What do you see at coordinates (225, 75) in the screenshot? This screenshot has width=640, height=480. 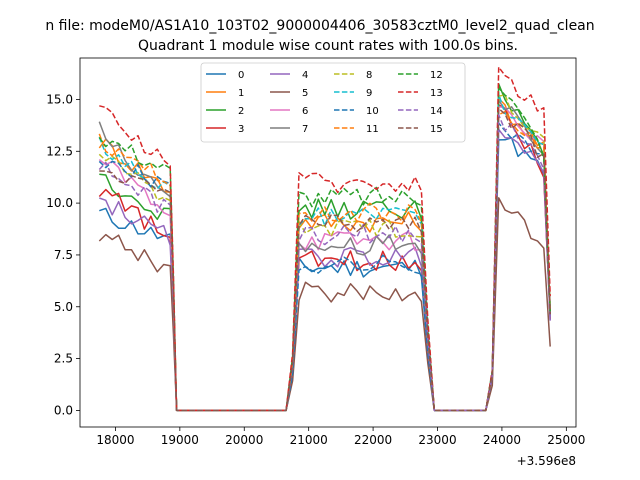 I see `legend-item-0: 0` at bounding box center [225, 75].